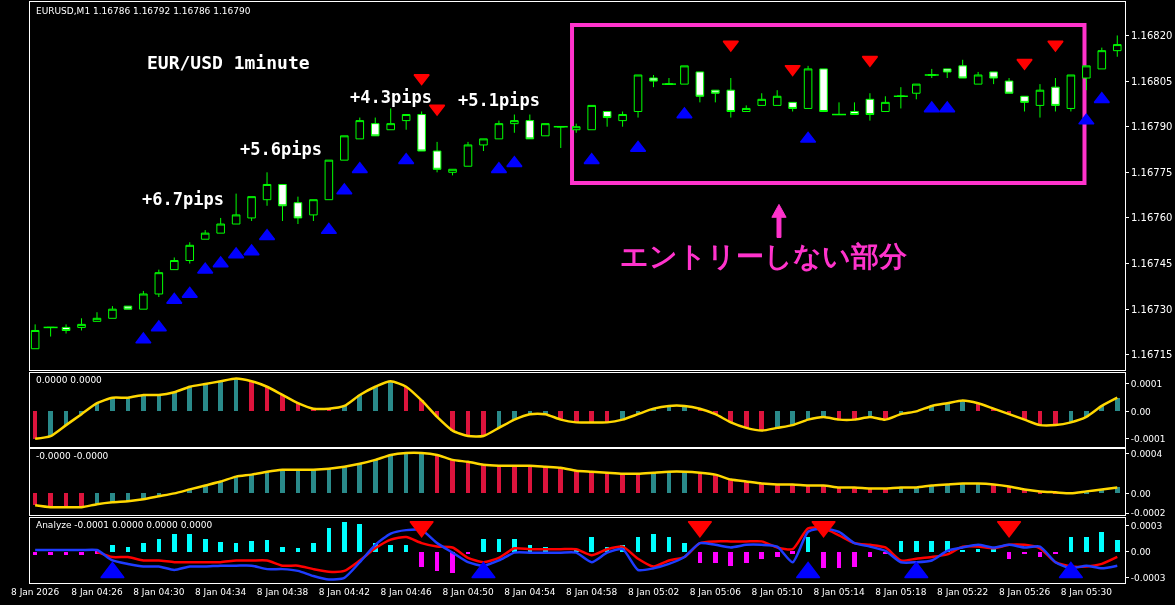 The width and height of the screenshot is (1175, 605). What do you see at coordinates (221, 591) in the screenshot?
I see `x-tick-label: 8 Jan 04:34` at bounding box center [221, 591].